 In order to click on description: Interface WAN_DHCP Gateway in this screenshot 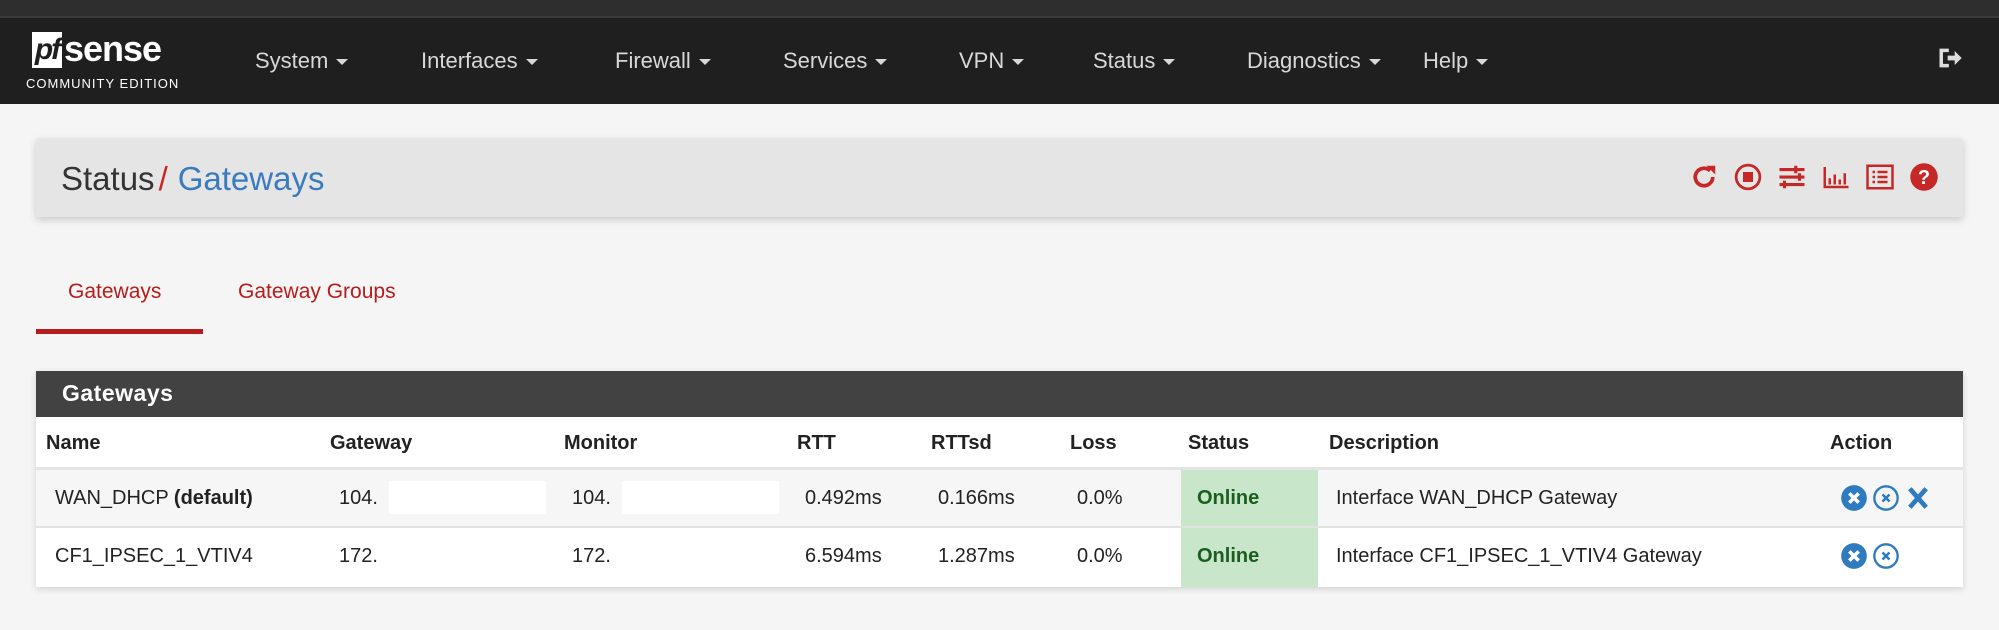, I will do `click(1477, 498)`.